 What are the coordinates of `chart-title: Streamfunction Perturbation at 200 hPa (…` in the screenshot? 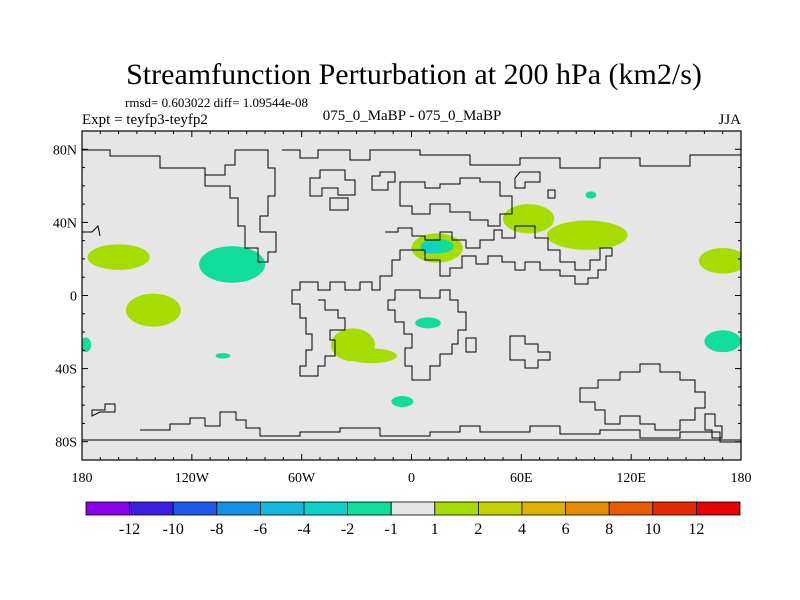 It's located at (414, 74).